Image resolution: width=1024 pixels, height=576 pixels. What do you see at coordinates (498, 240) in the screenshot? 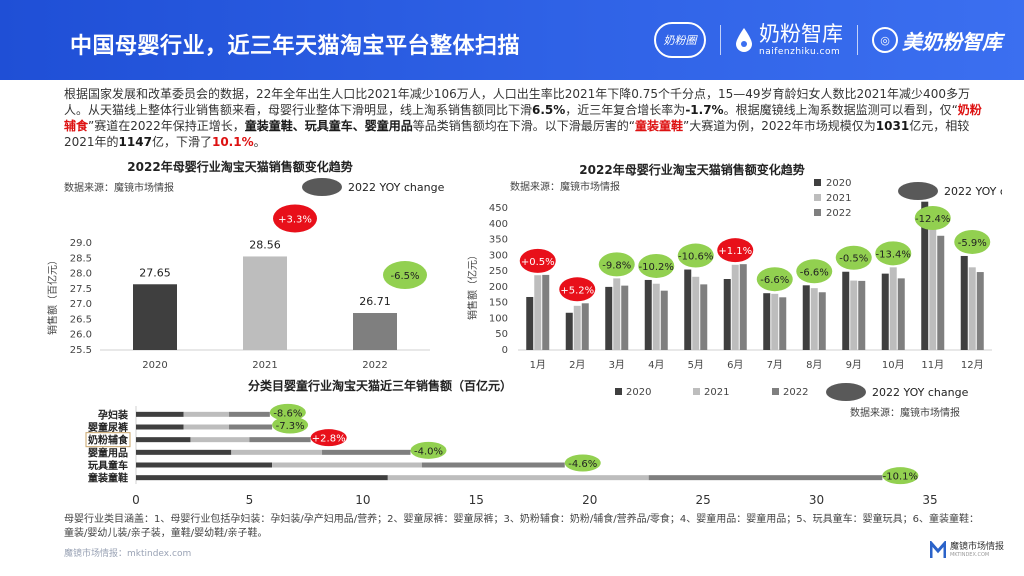
I see `y-tick-label: 350` at bounding box center [498, 240].